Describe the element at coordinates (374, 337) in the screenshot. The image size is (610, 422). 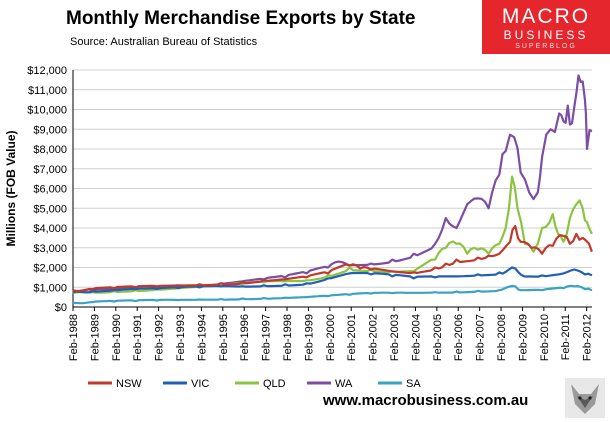
I see `x-tick-label: Feb-2002` at that location.